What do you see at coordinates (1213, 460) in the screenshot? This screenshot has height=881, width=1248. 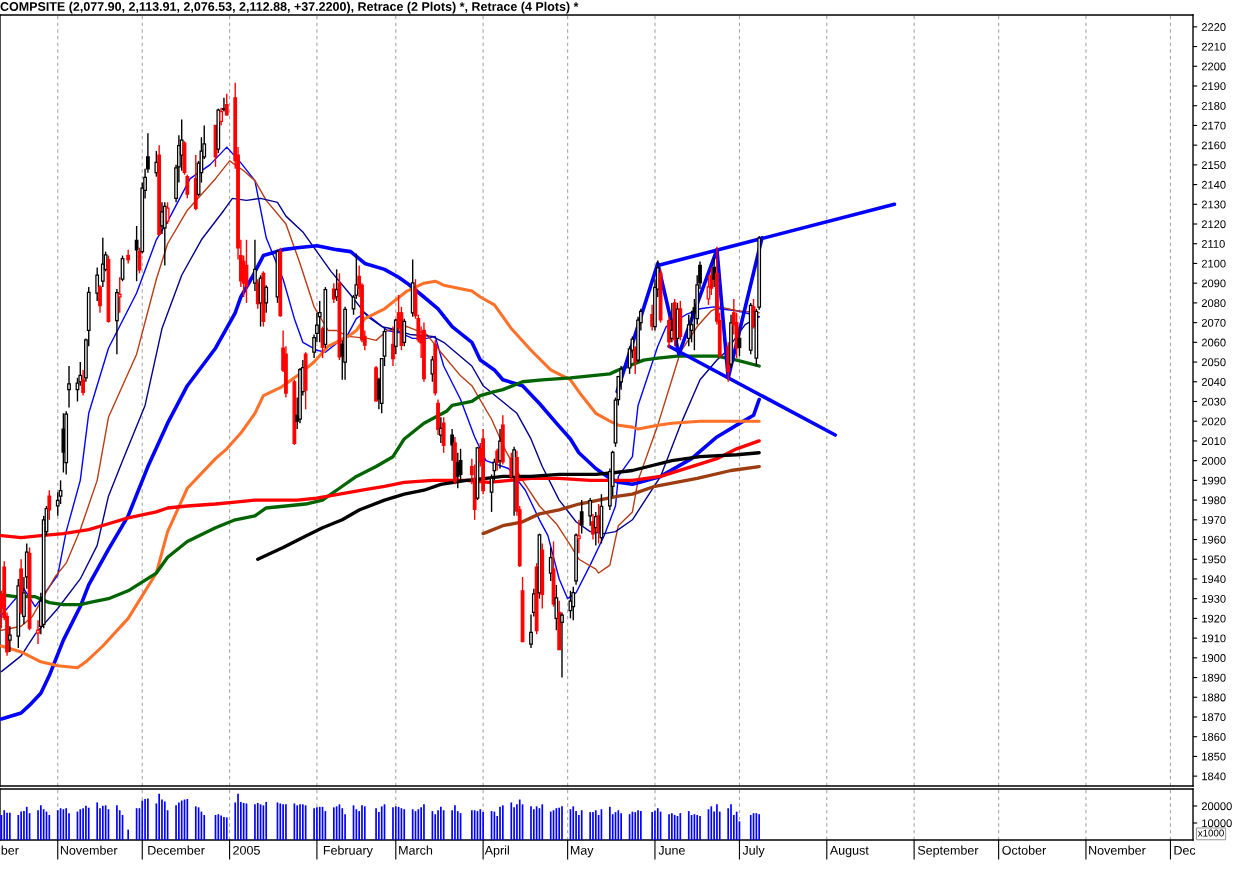 I see `y-tick-label: 2000` at bounding box center [1213, 460].